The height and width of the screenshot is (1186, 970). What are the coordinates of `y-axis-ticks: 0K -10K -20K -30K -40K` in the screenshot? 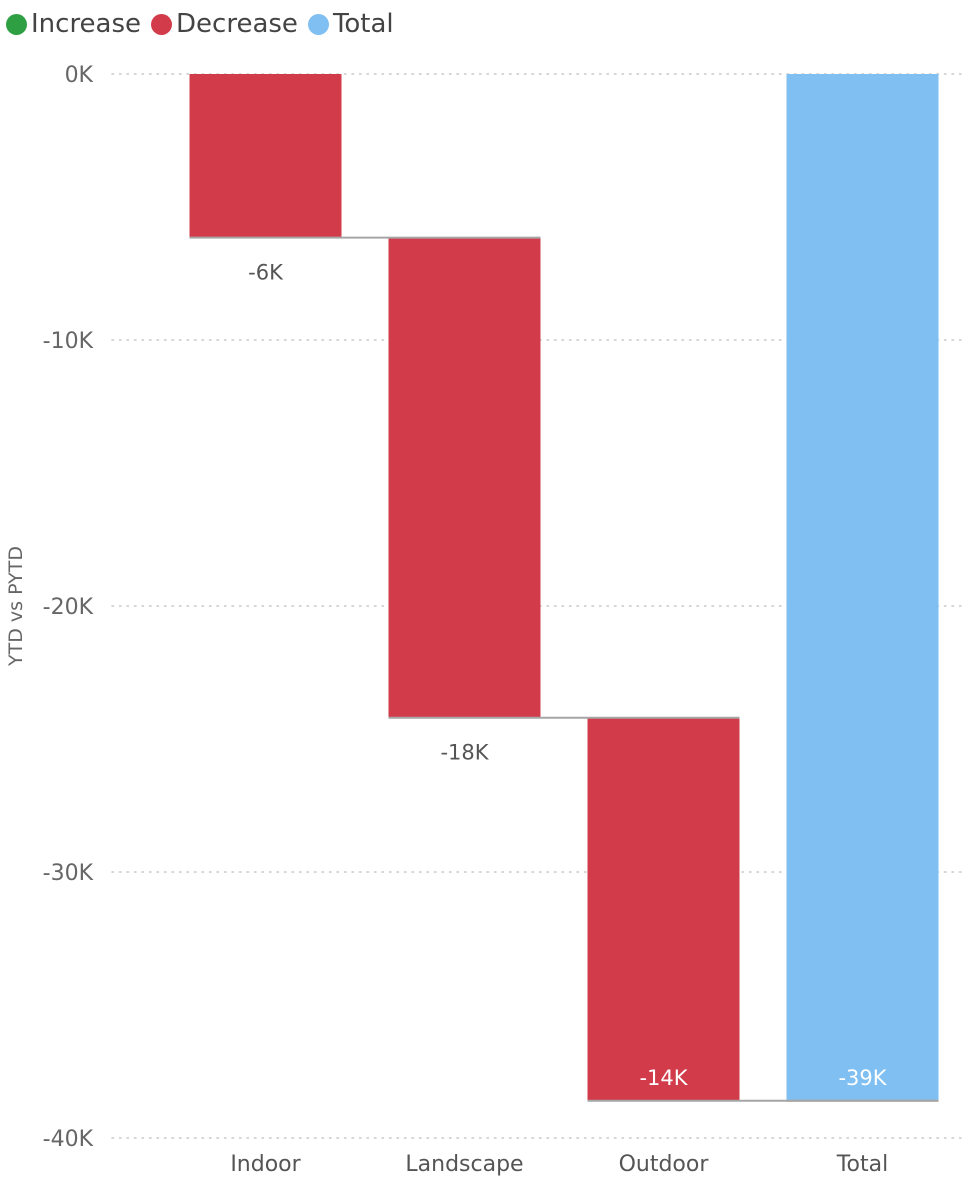 It's located at (68, 607).